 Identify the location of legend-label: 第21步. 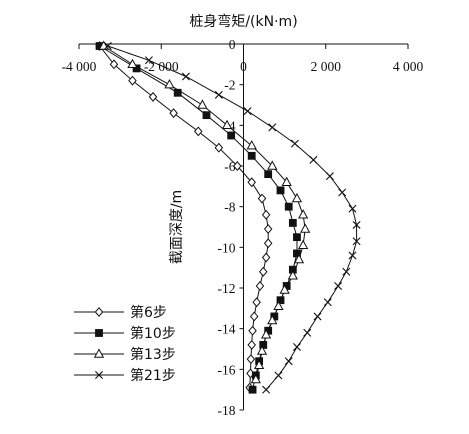
(153, 375).